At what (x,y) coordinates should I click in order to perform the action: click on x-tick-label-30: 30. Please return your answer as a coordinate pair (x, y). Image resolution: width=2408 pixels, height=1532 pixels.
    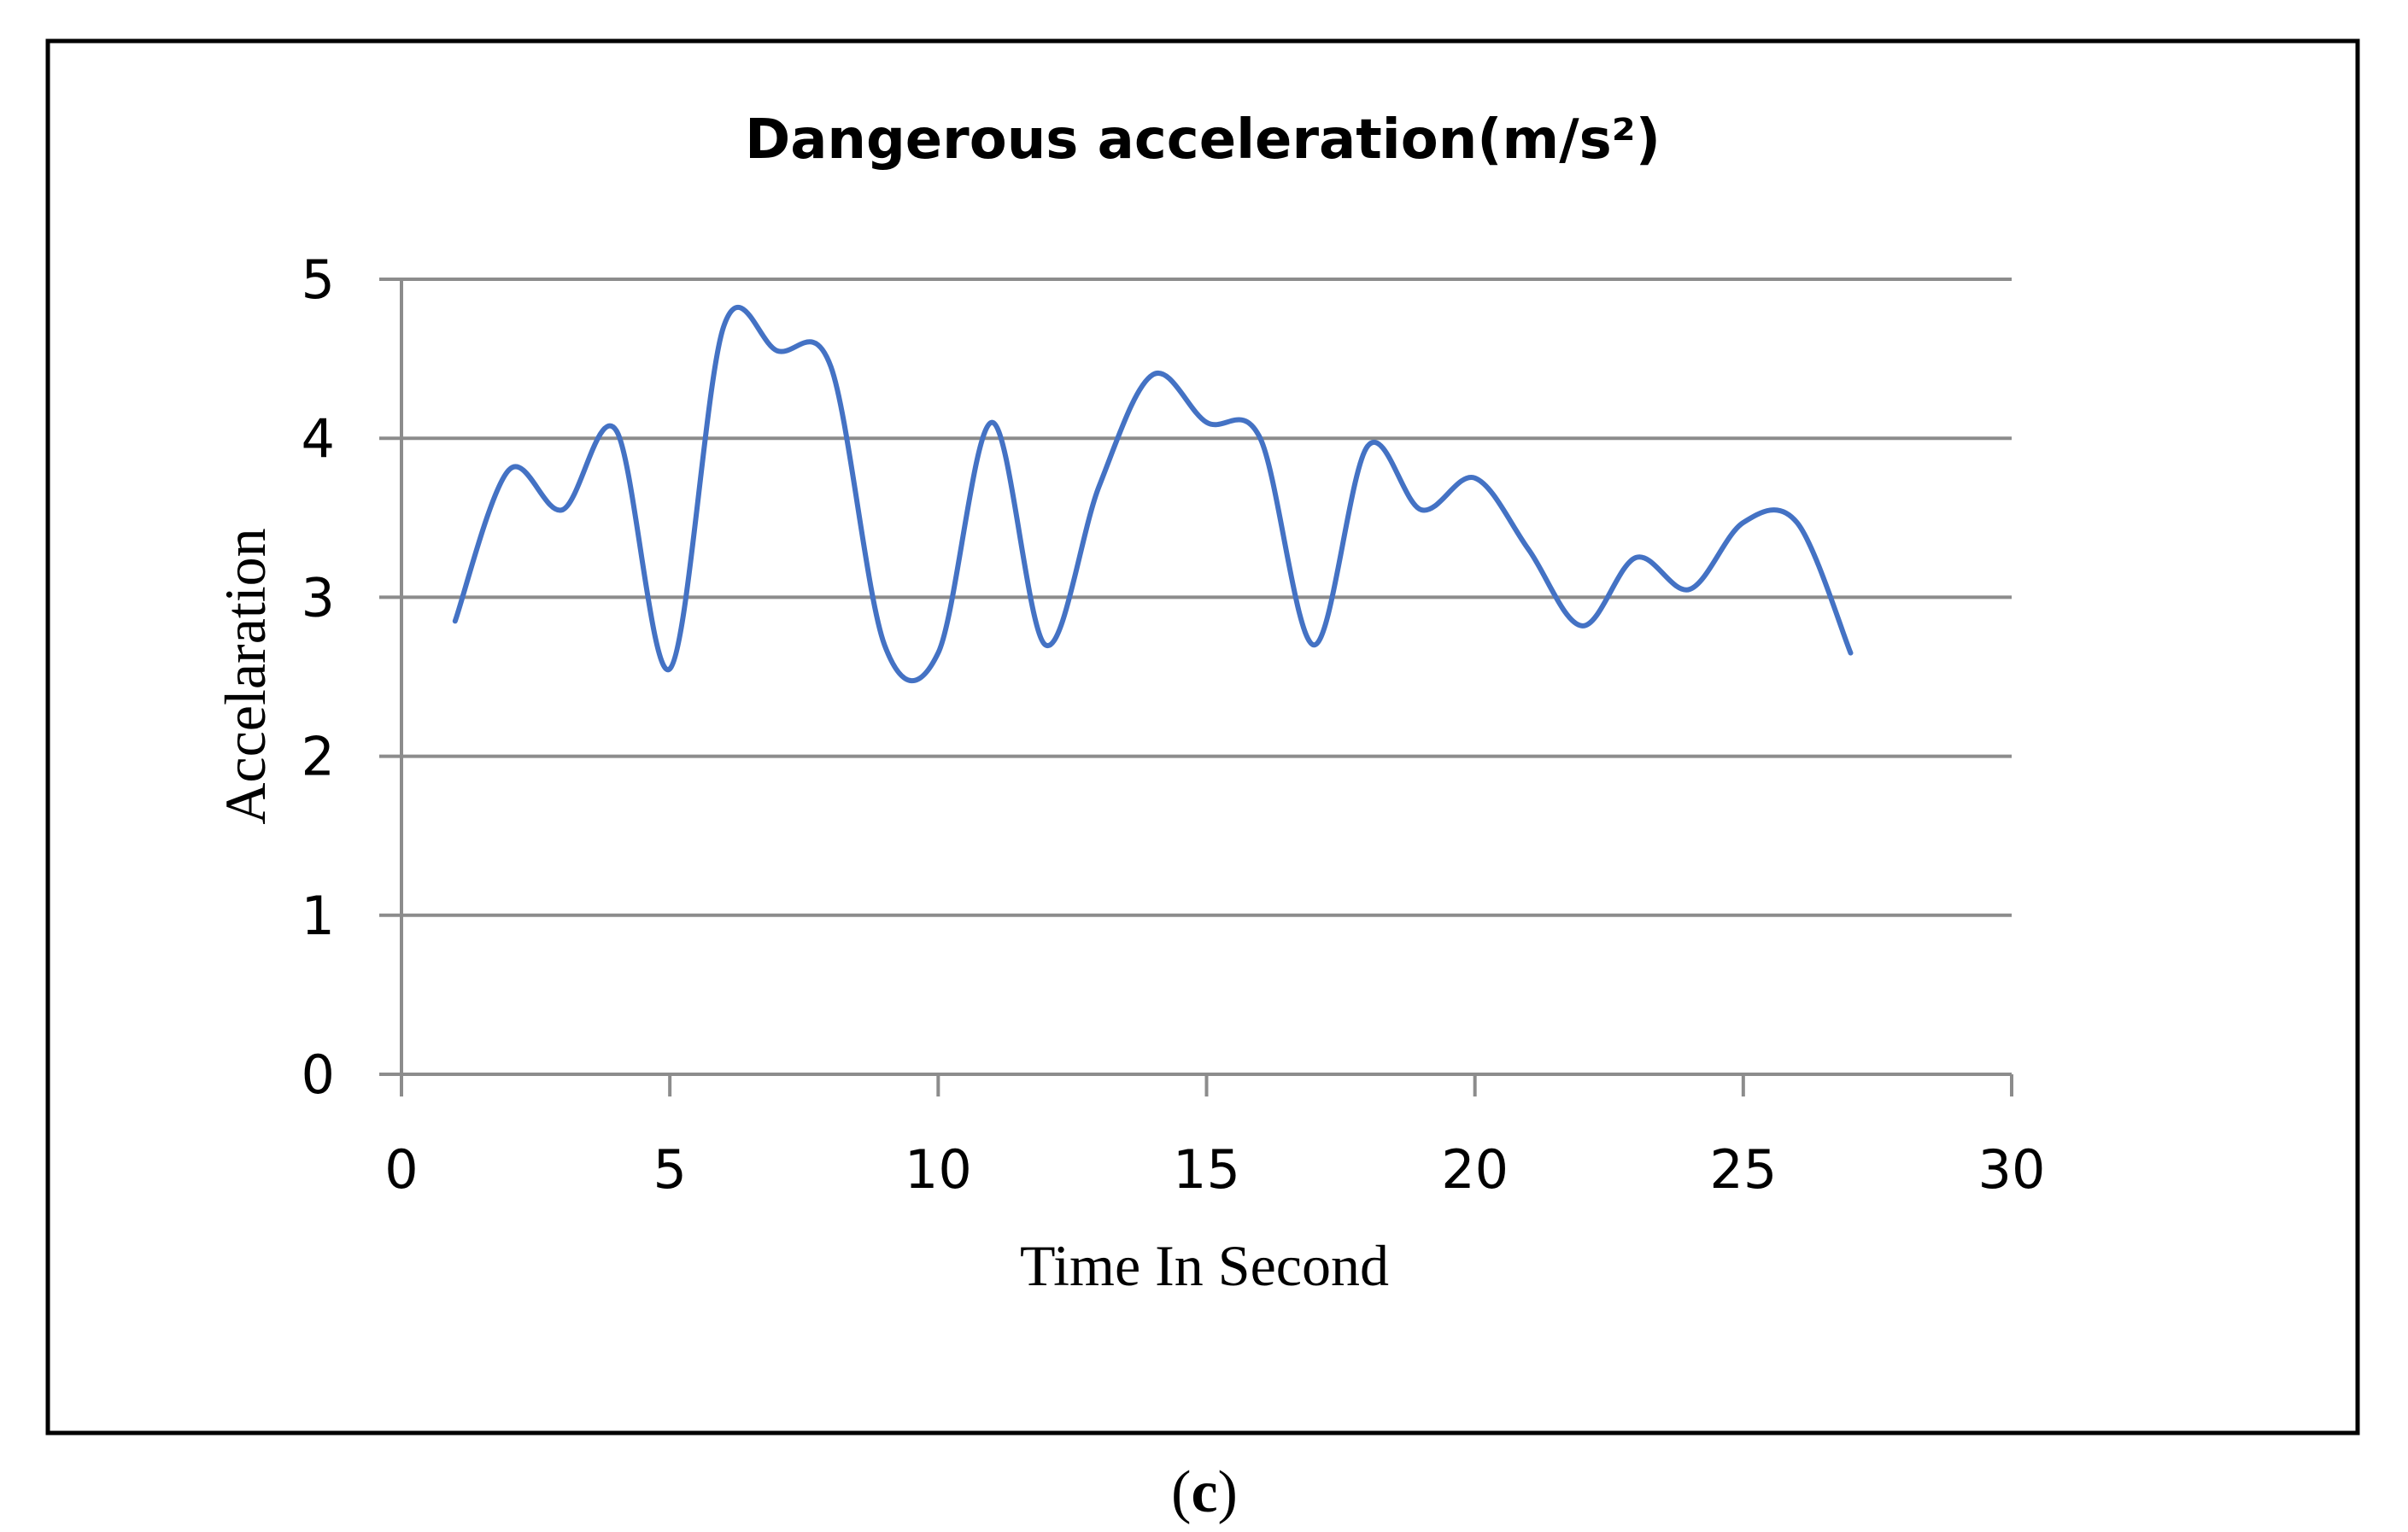
    Looking at the image, I should click on (2012, 1169).